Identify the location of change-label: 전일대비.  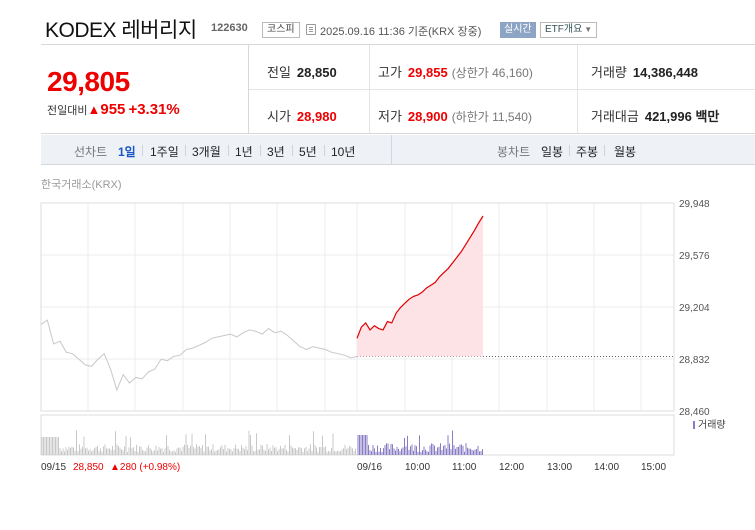
(67, 111).